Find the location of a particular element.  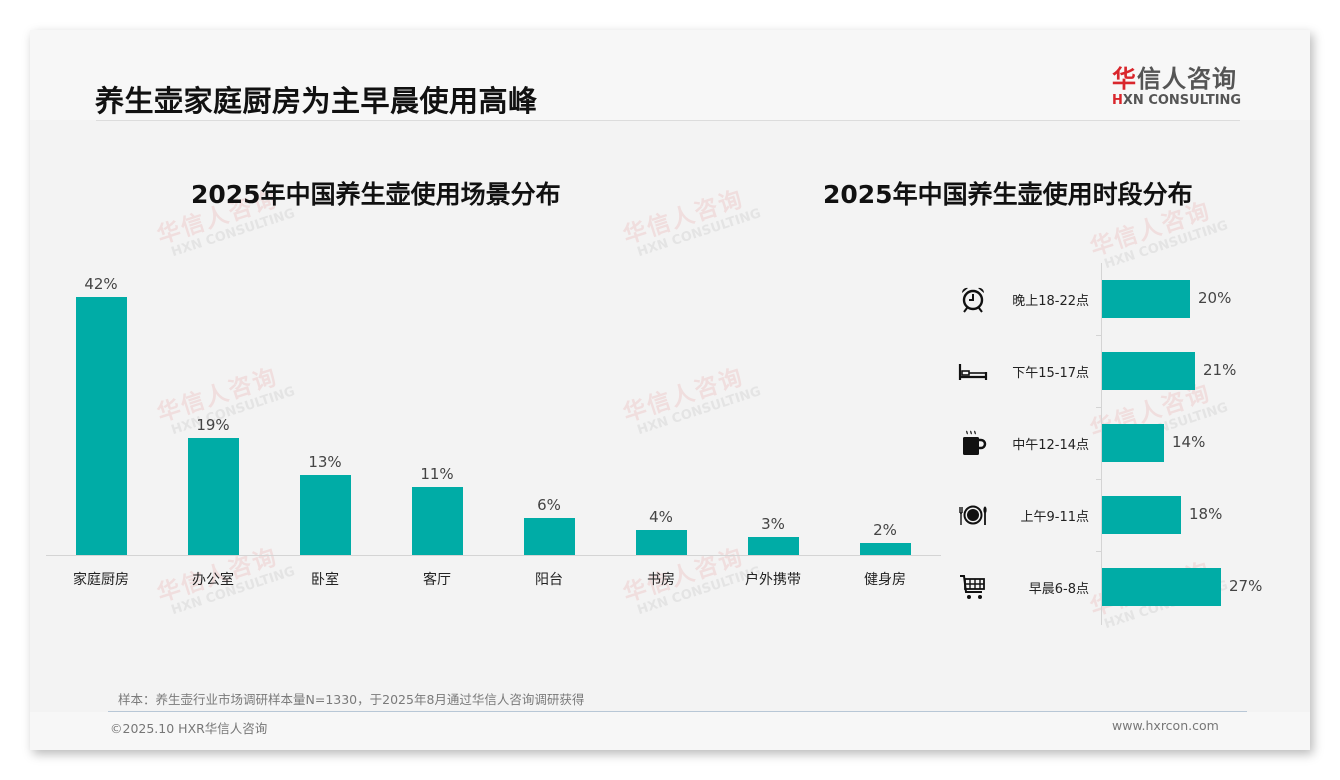

footer-divider is located at coordinates (677, 711).